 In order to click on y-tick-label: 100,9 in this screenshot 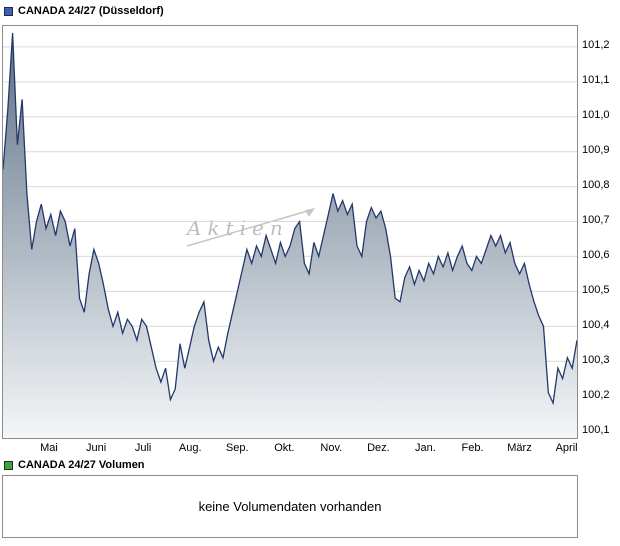, I will do `click(596, 150)`.